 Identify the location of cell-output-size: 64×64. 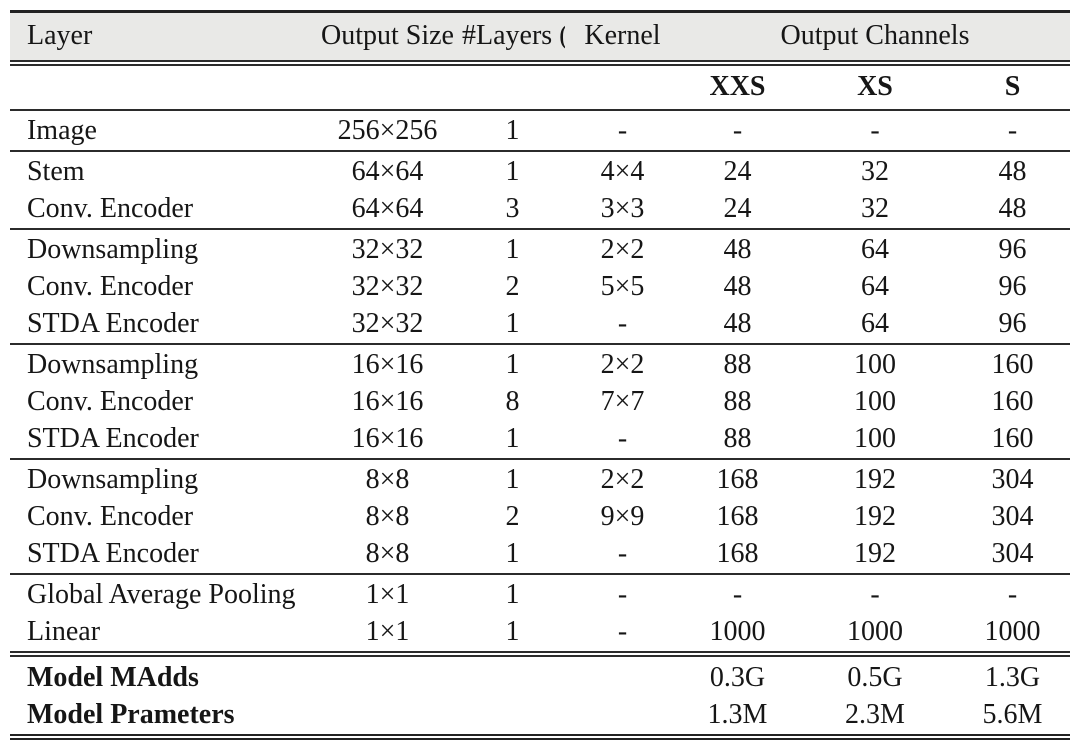
(387, 208).